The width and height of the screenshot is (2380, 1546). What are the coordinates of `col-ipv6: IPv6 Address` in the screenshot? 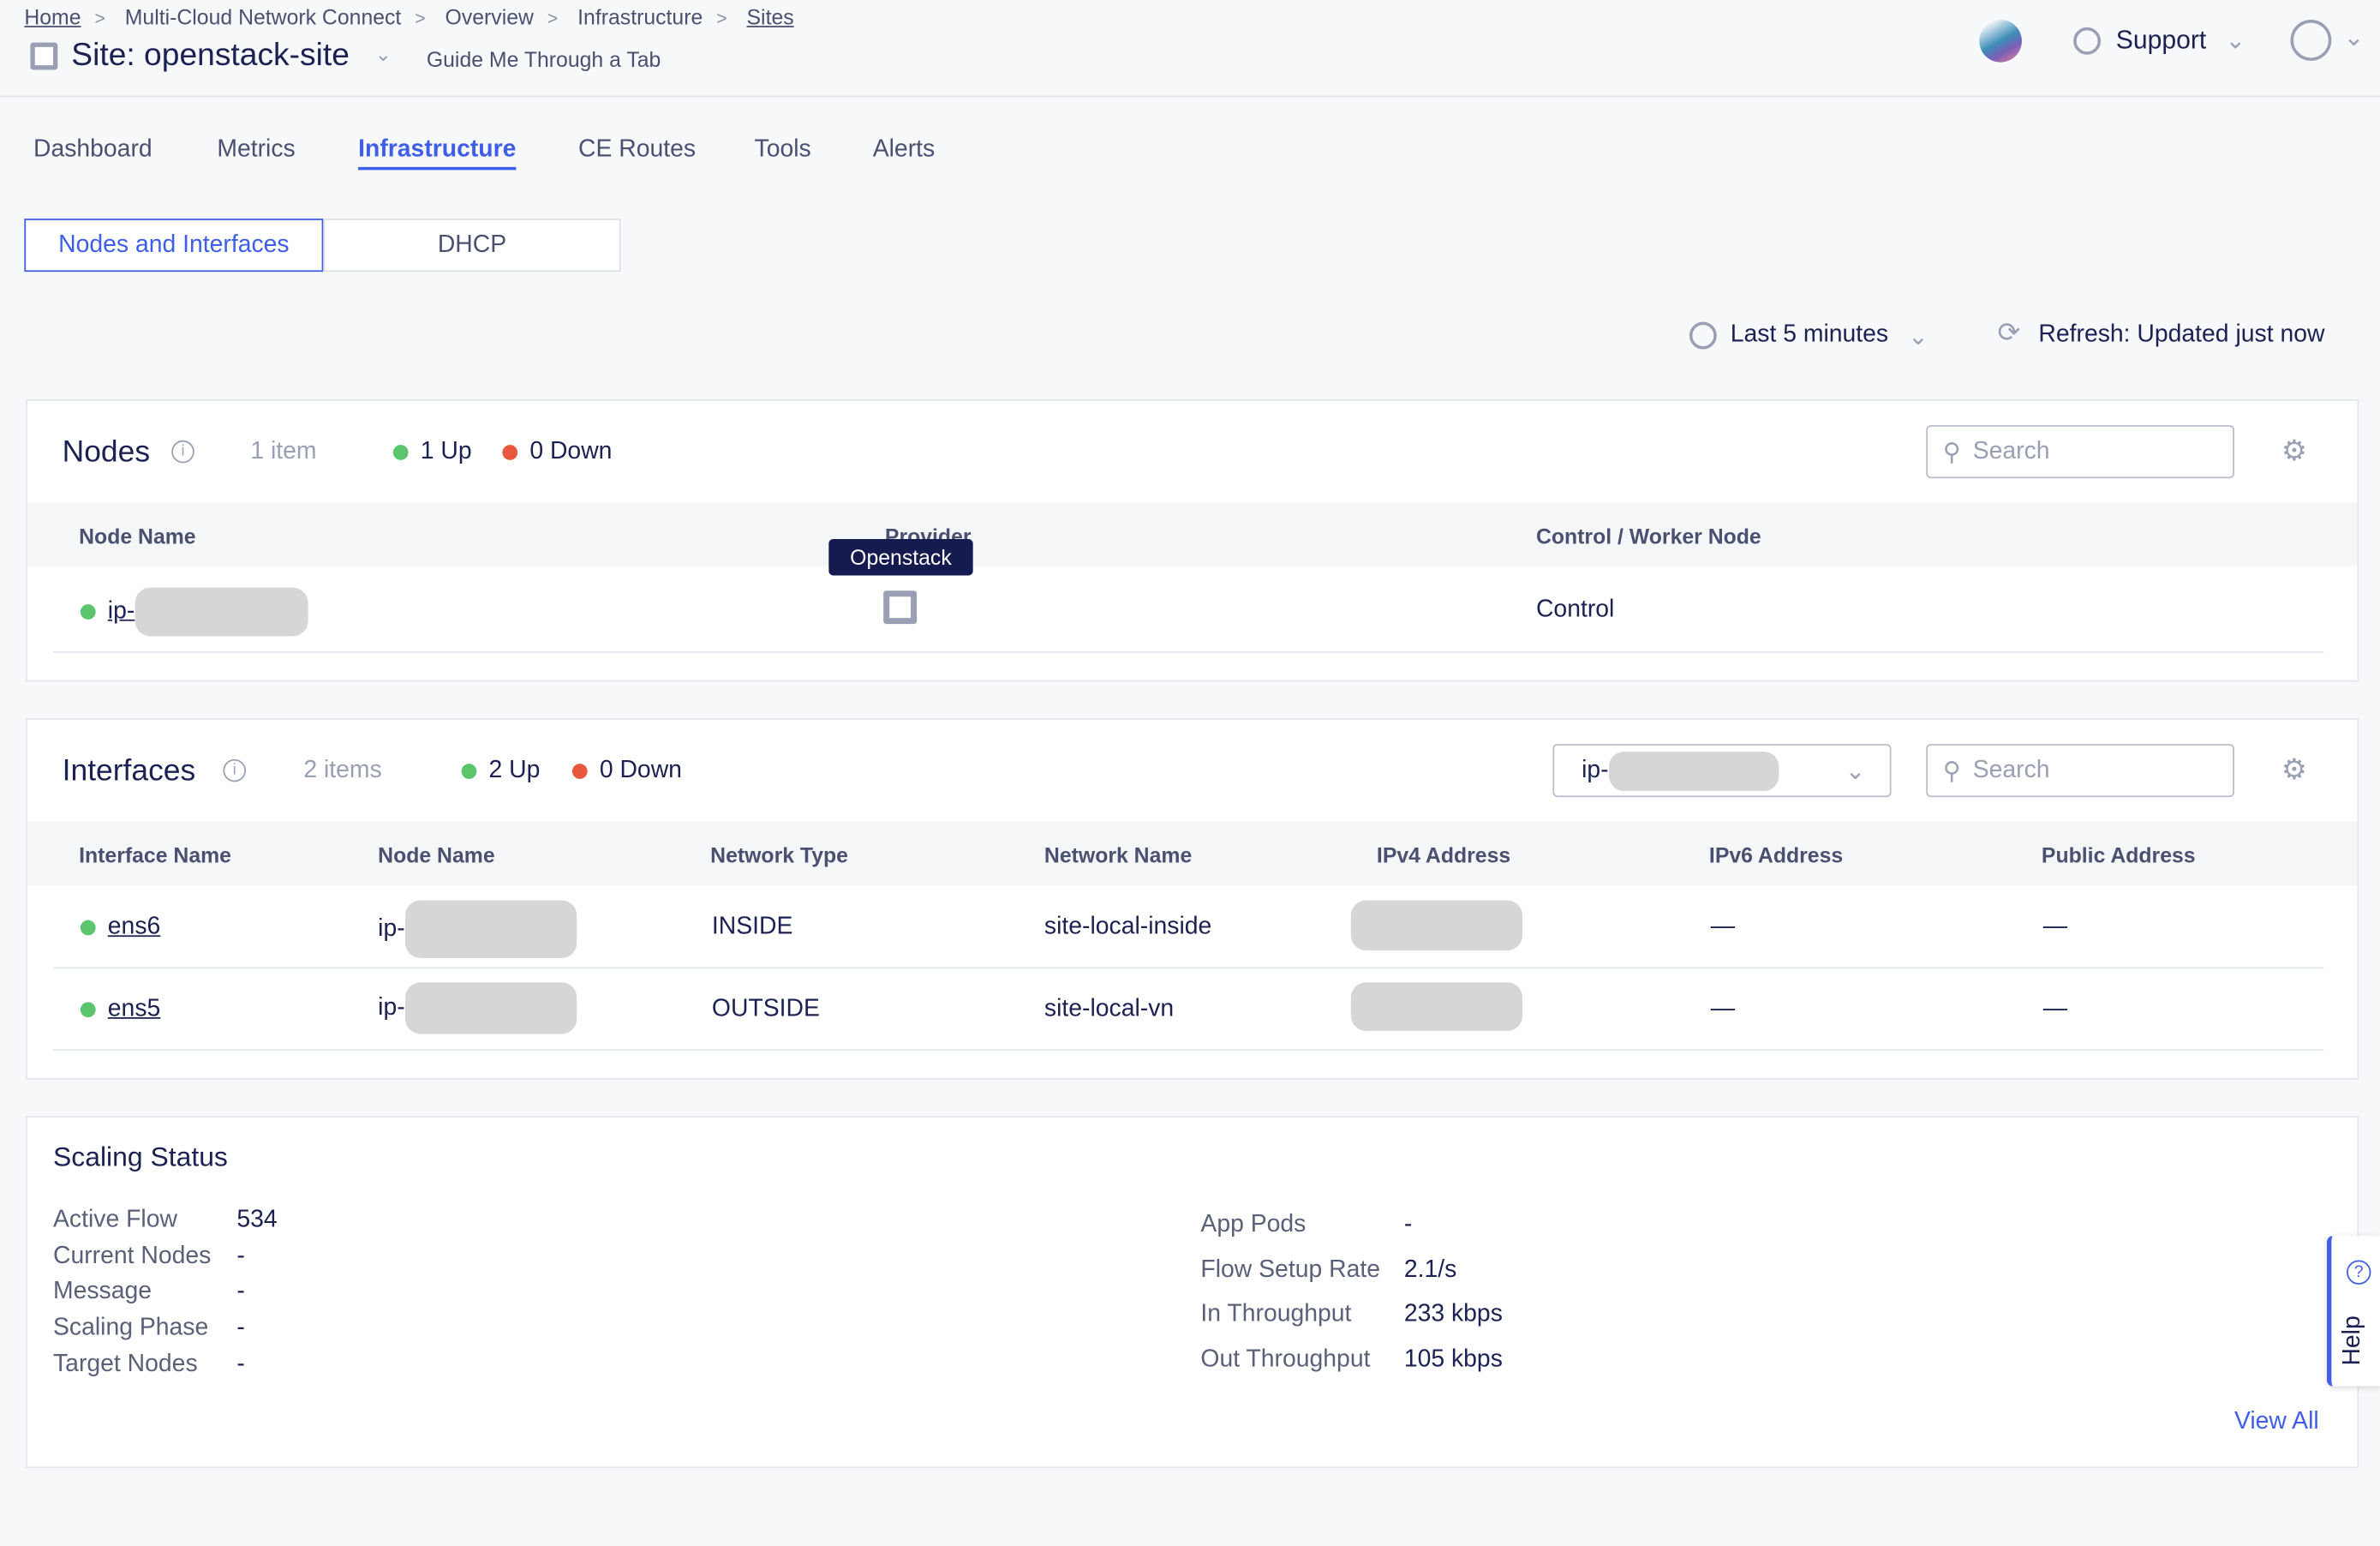 It's located at (1776, 854).